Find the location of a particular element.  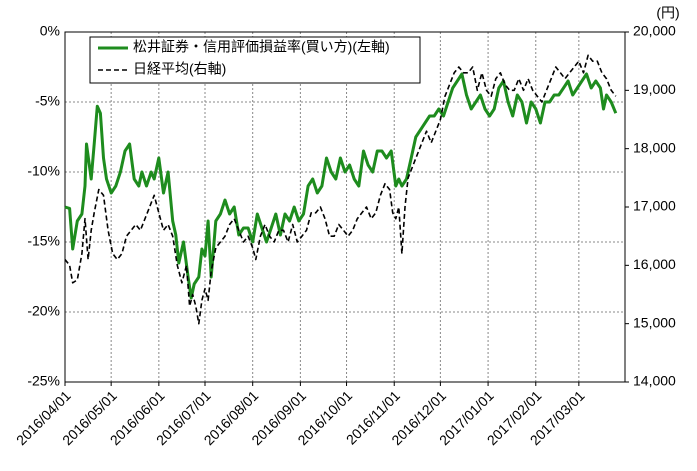

y-tick-label: 0% is located at coordinates (50, 31).